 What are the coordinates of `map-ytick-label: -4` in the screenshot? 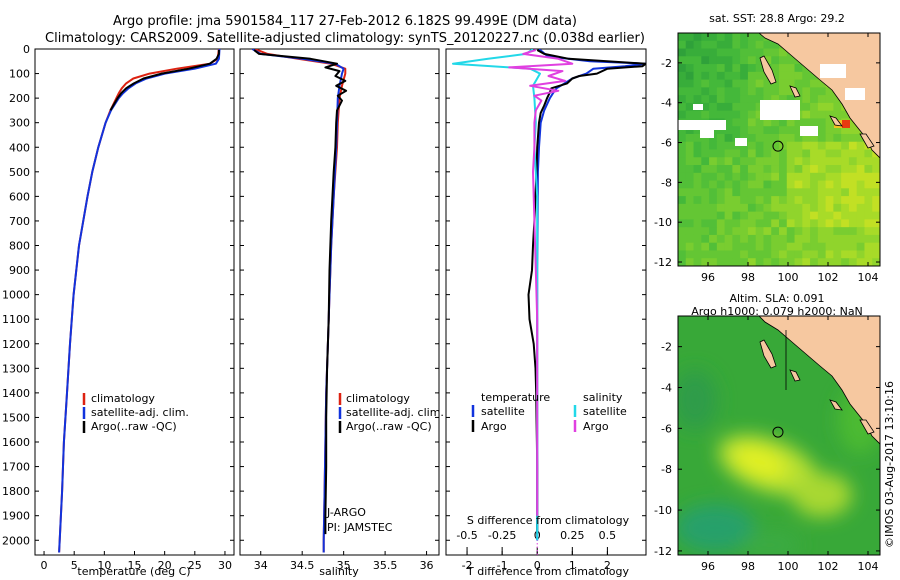 It's located at (666, 103).